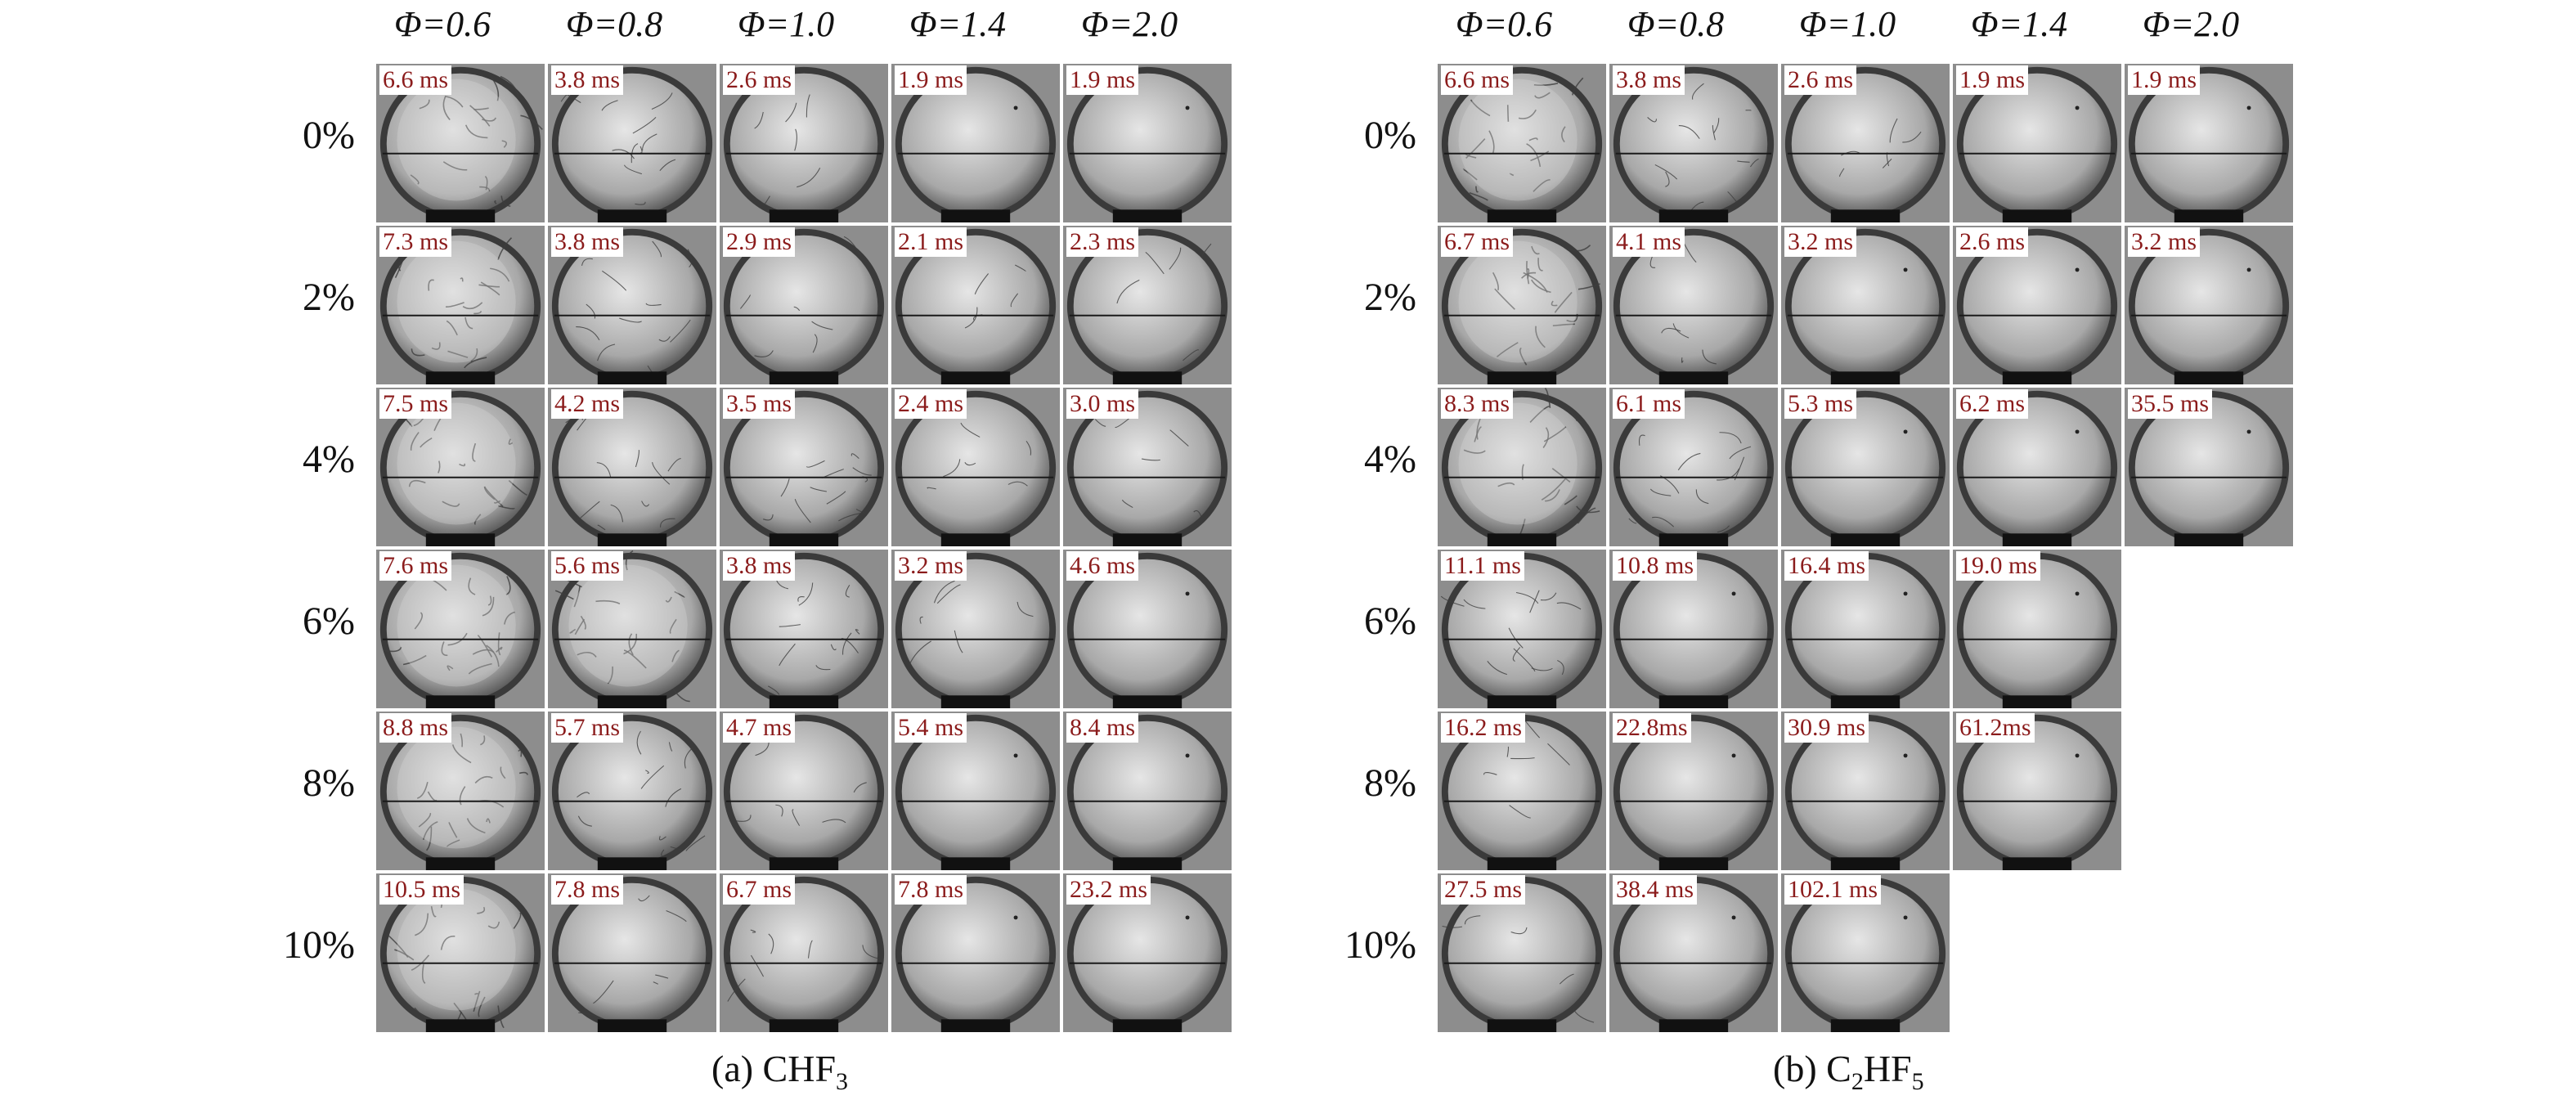 The width and height of the screenshot is (2576, 1109). Describe the element at coordinates (759, 242) in the screenshot. I see `time-label: 2.9 ms` at that location.